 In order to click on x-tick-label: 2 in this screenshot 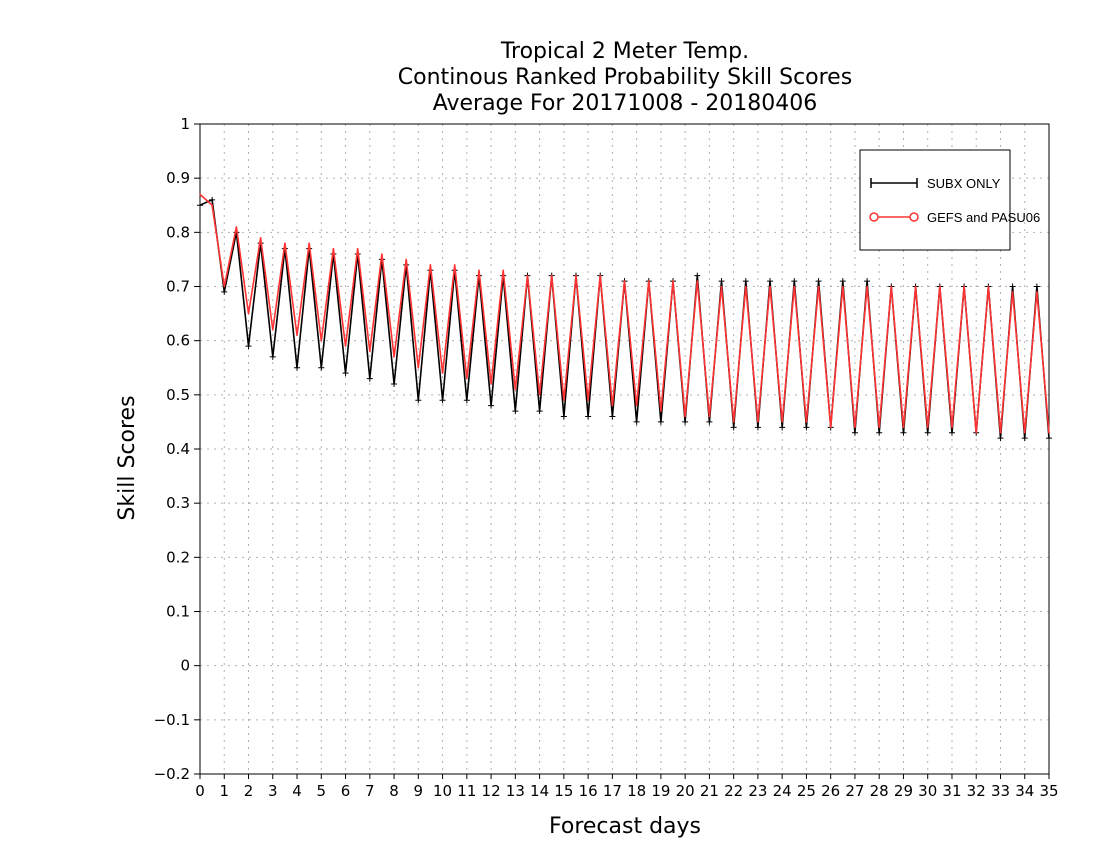, I will do `click(249, 791)`.